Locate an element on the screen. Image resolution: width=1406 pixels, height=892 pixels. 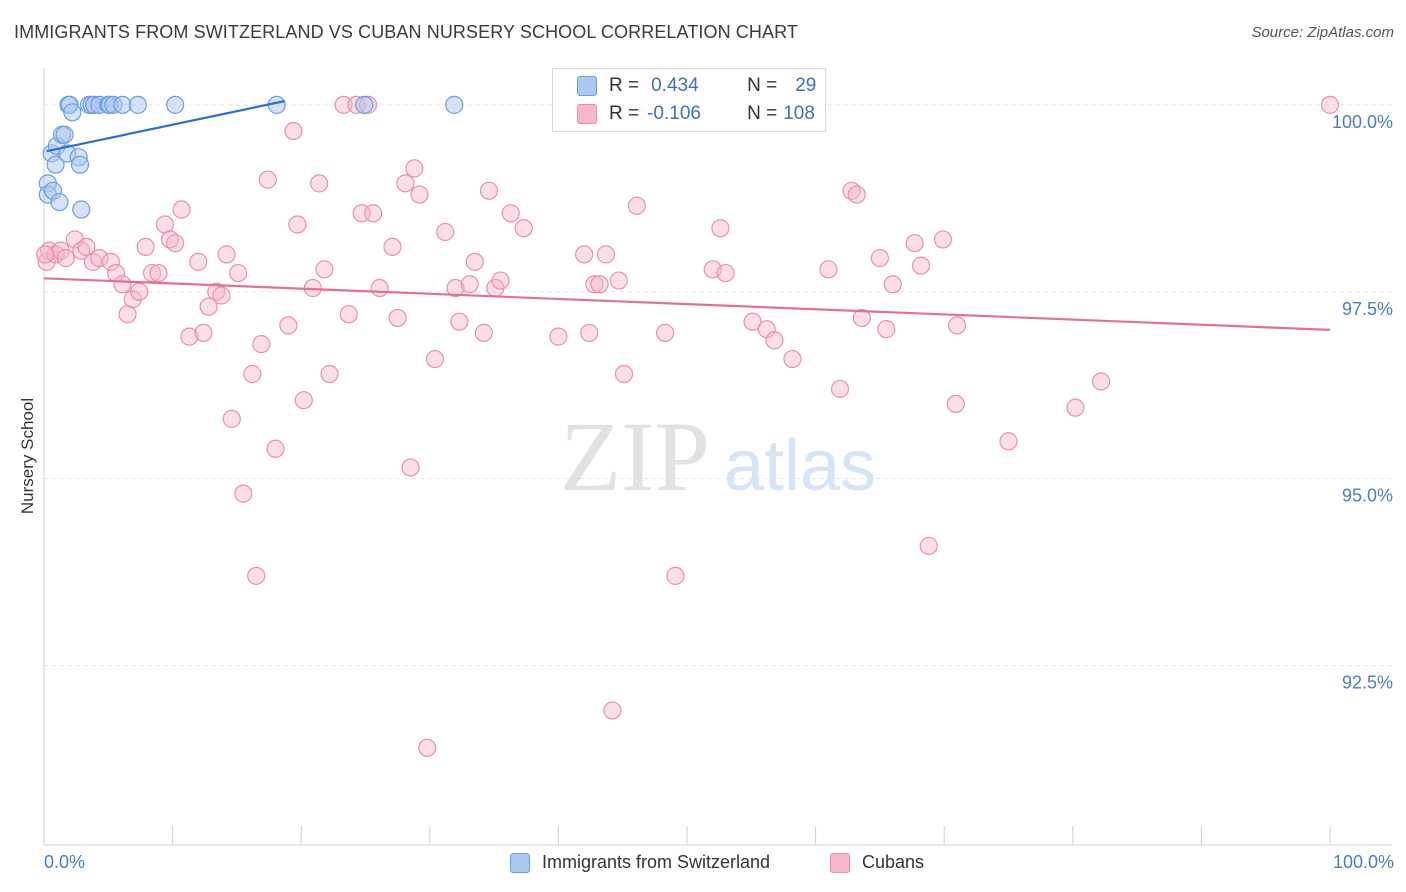
legend-row-cuban: R = -0.106 N = 108 is located at coordinates (696, 114).